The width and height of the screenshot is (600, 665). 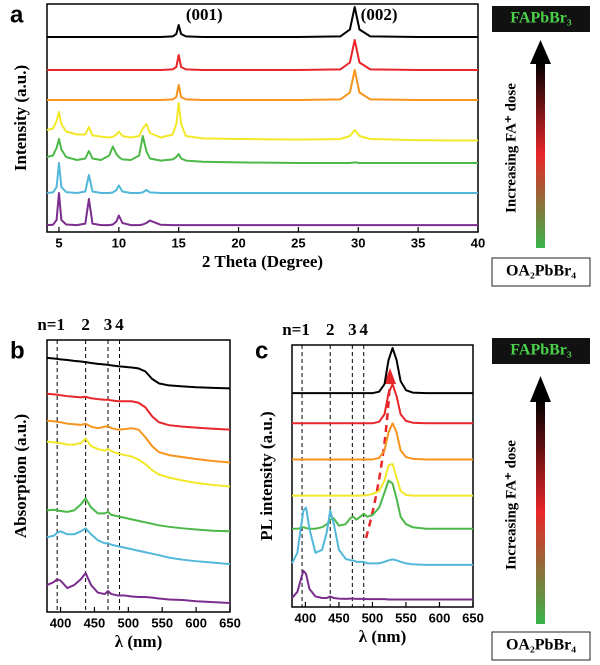 What do you see at coordinates (17, 14) in the screenshot?
I see `panel-label: a` at bounding box center [17, 14].